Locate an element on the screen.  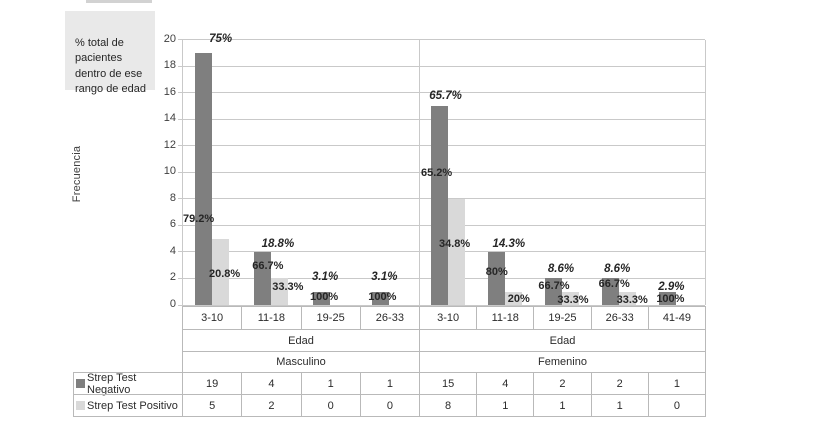
y-axis-title: Frecuencia is located at coordinates (77, 174).